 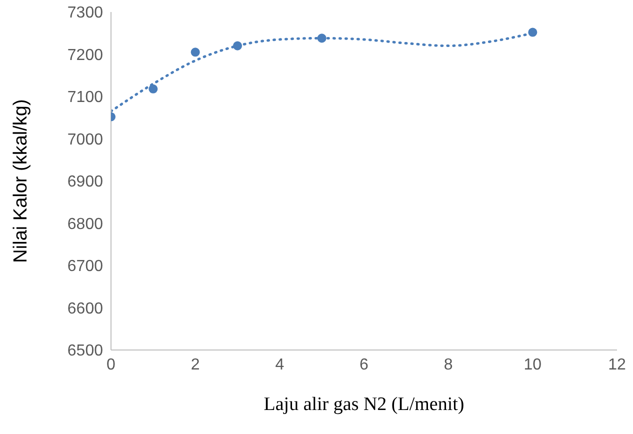 What do you see at coordinates (85, 97) in the screenshot?
I see `y-tick-label: 7100` at bounding box center [85, 97].